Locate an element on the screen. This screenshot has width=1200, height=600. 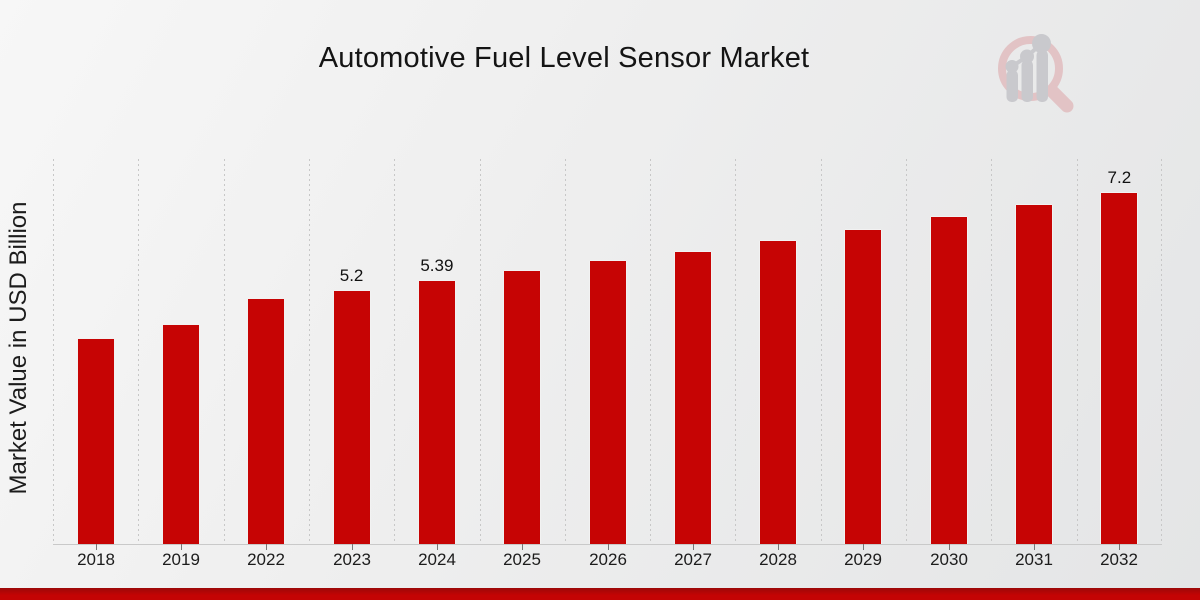
x-axis-tick-label-2031: 2031 is located at coordinates (1034, 559).